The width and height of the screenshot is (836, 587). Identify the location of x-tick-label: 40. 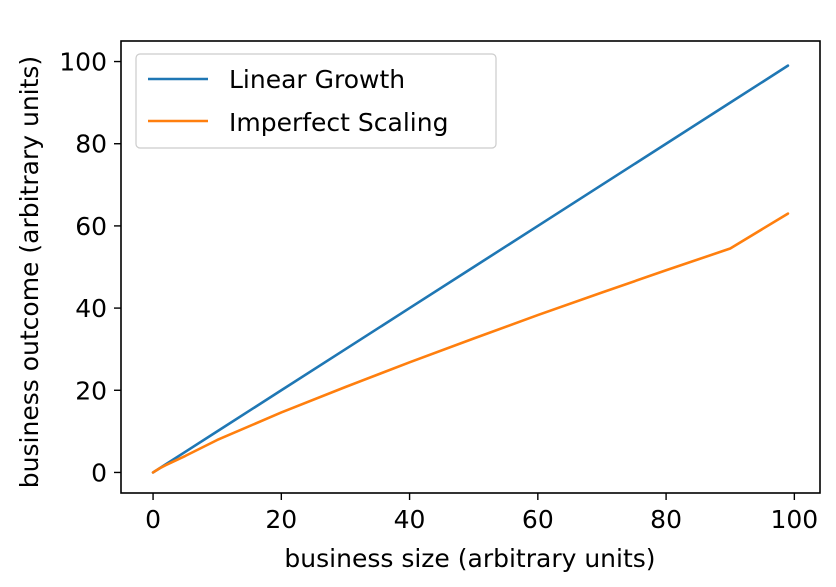
(410, 519).